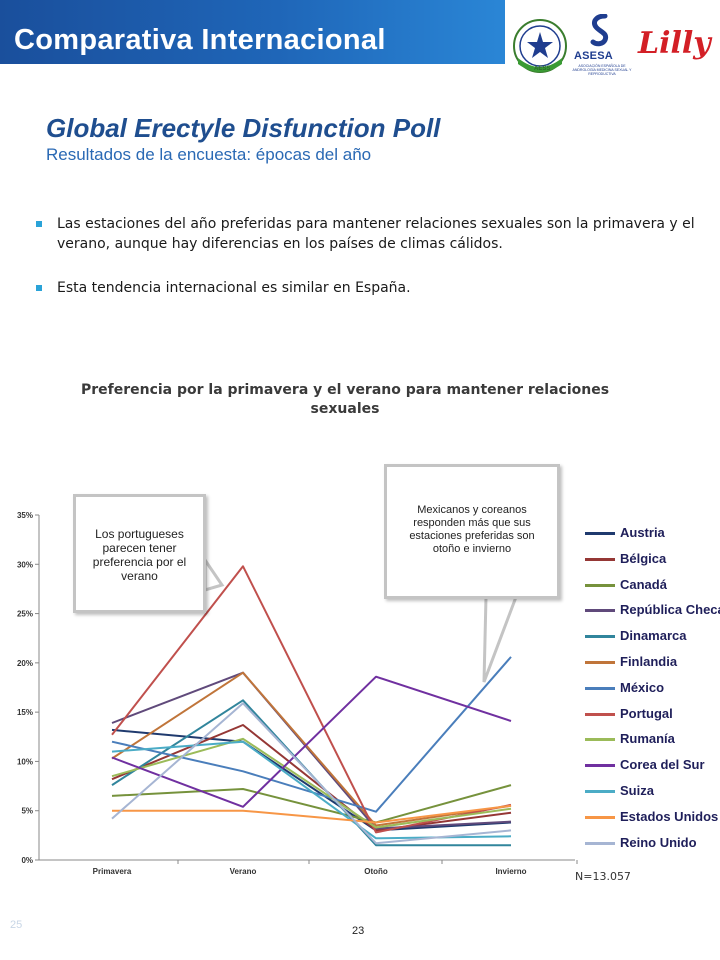 The height and width of the screenshot is (960, 720). What do you see at coordinates (510, 871) in the screenshot?
I see `x-tick-label: Invierno` at bounding box center [510, 871].